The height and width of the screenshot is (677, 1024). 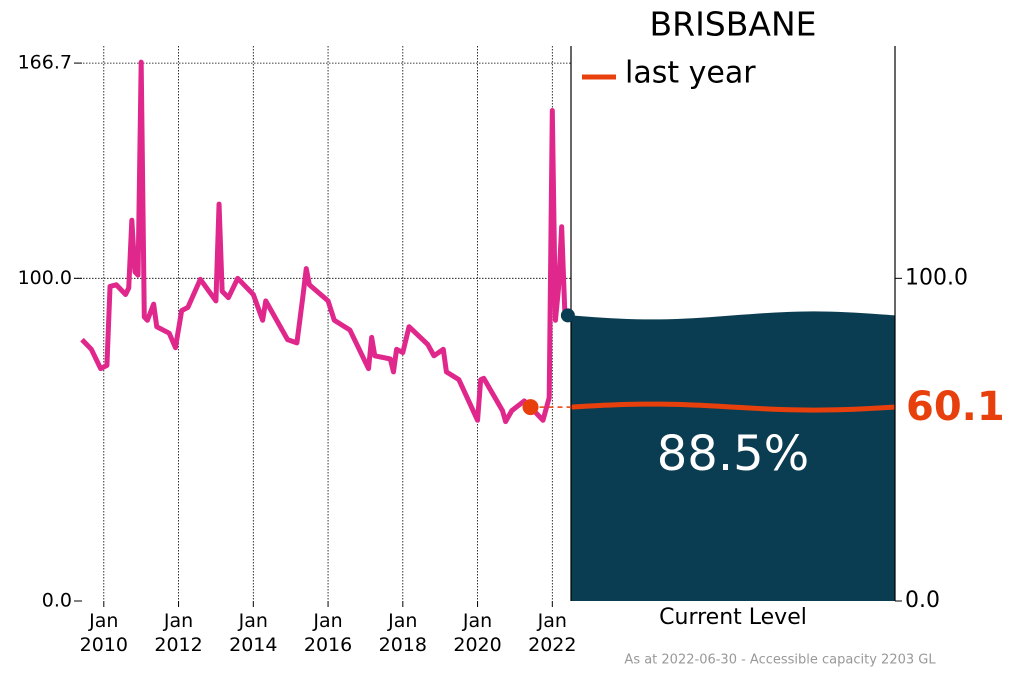 What do you see at coordinates (733, 407) in the screenshot?
I see `last-year-line` at bounding box center [733, 407].